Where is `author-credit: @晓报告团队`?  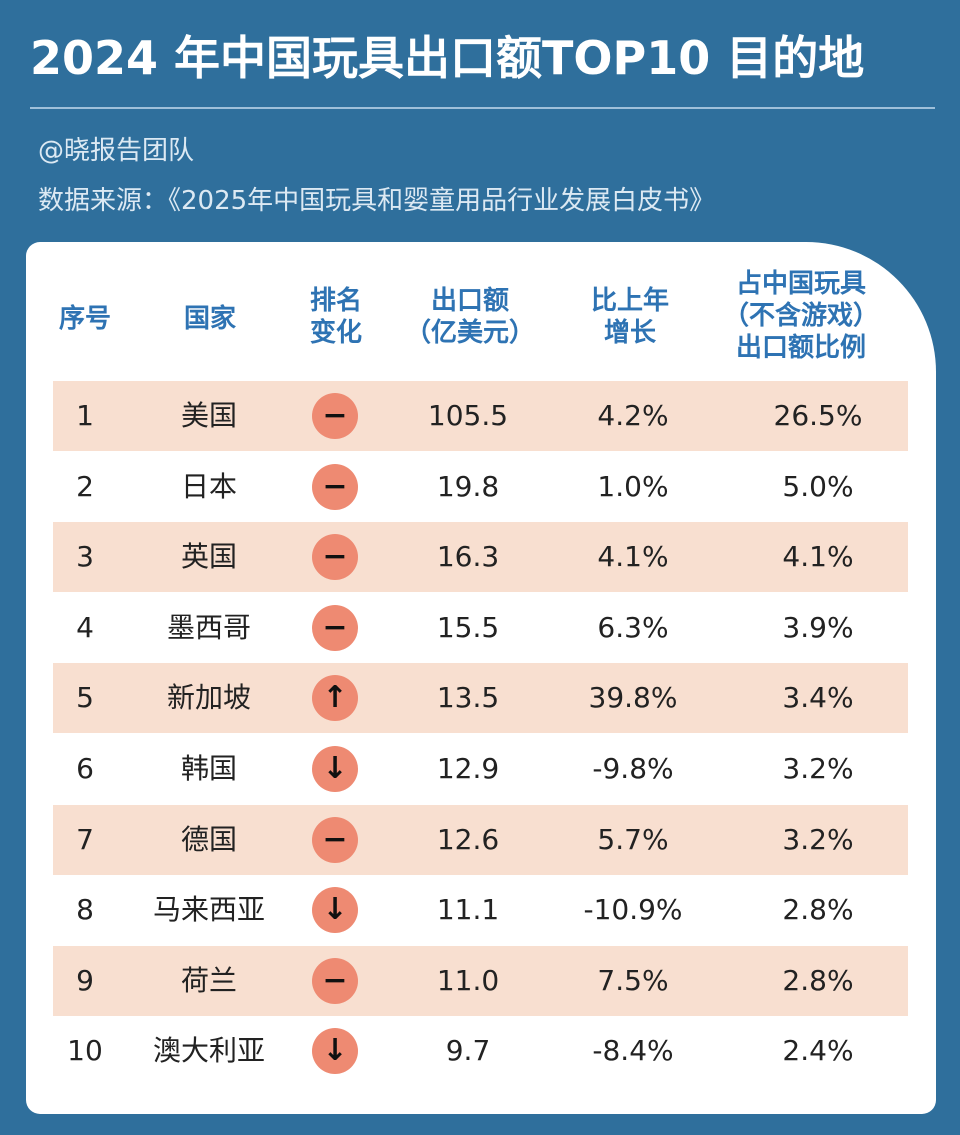 author-credit: @晓报告团队 is located at coordinates (116, 151).